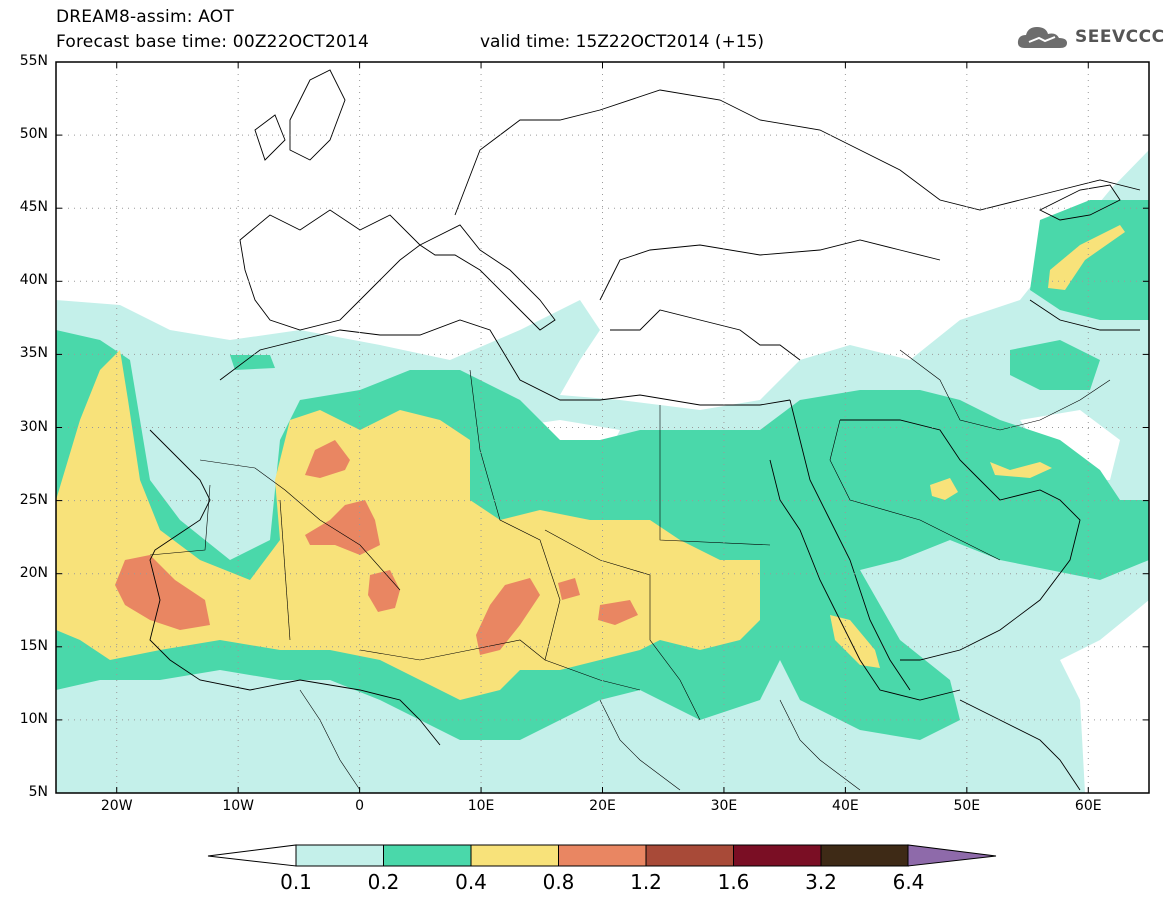 The width and height of the screenshot is (1165, 905). Describe the element at coordinates (33, 134) in the screenshot. I see `lat-label: 50N` at that location.